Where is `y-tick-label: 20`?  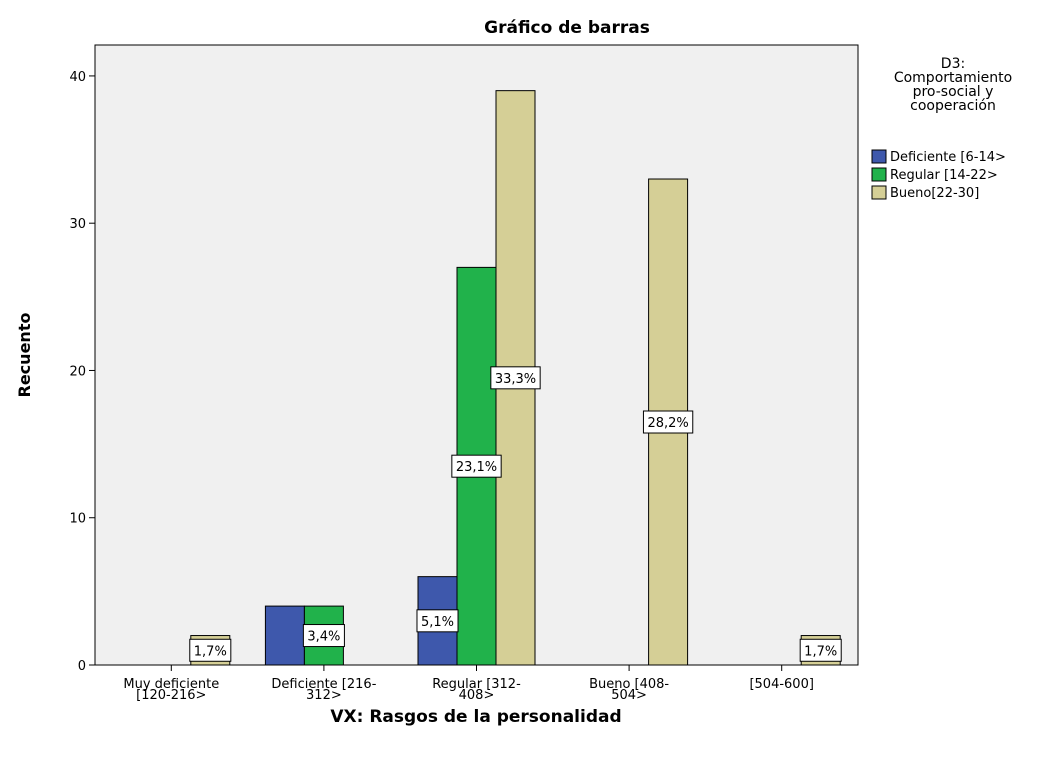
y-tick-label: 20 is located at coordinates (77, 371).